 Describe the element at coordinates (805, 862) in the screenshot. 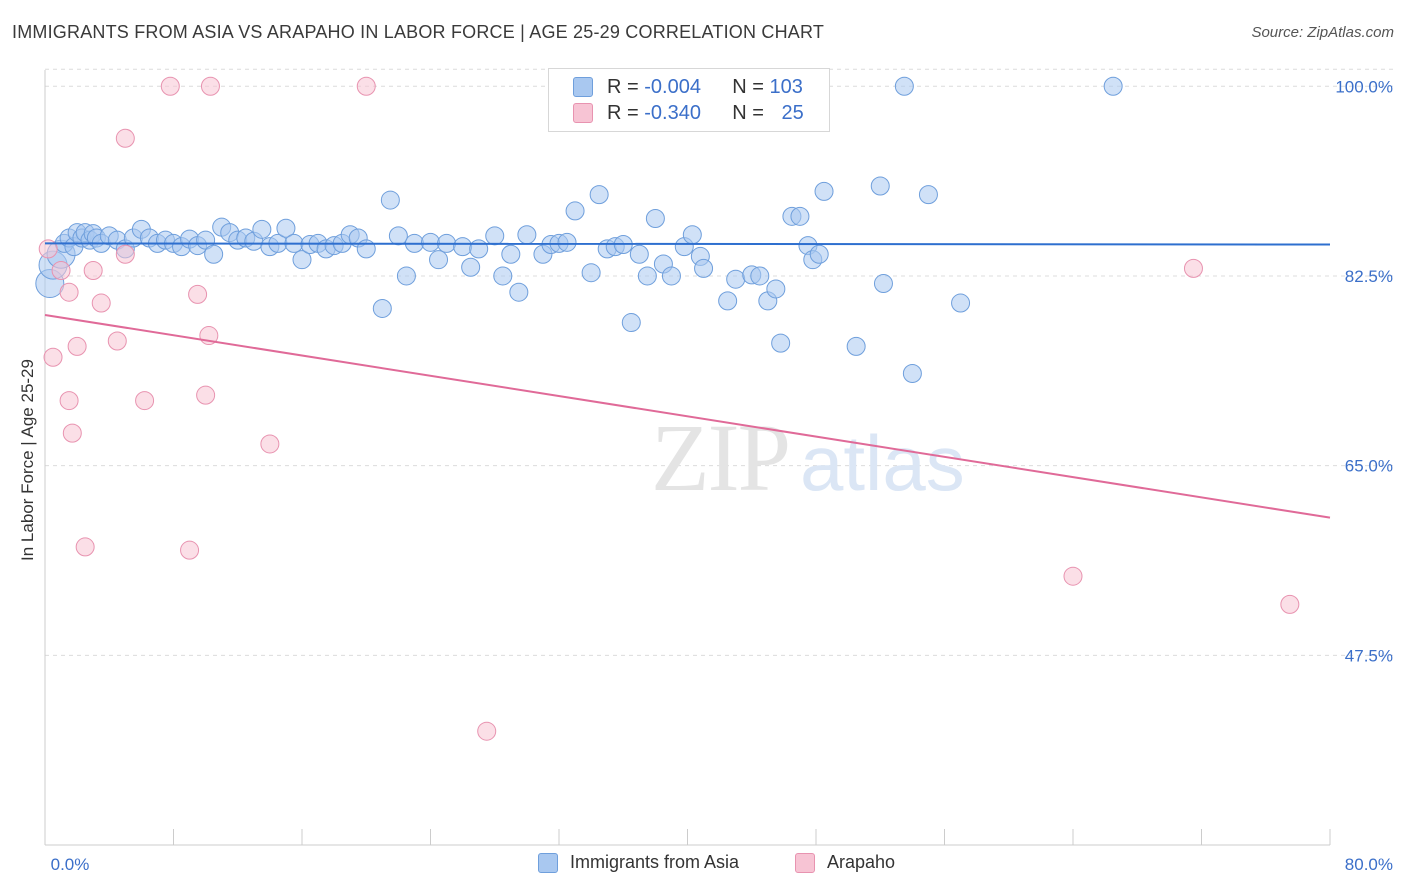

I see `legend-swatch-arapaho` at that location.